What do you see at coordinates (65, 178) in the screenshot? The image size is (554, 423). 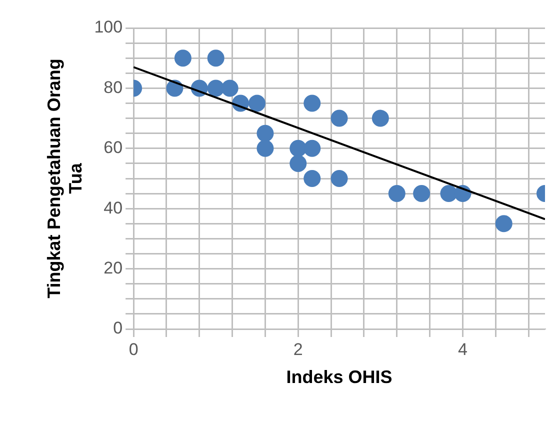 I see `y-axis-title: Tingkat Pengetahuan Orang Tua` at bounding box center [65, 178].